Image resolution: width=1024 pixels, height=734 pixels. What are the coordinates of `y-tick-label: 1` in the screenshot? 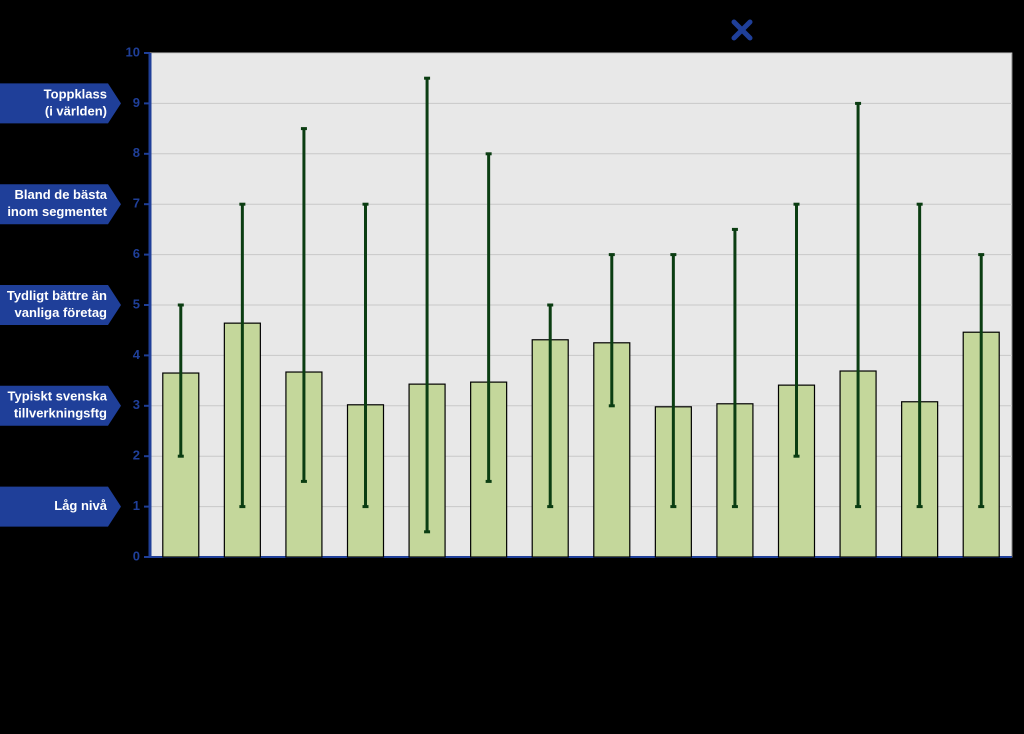 It's located at (136, 505).